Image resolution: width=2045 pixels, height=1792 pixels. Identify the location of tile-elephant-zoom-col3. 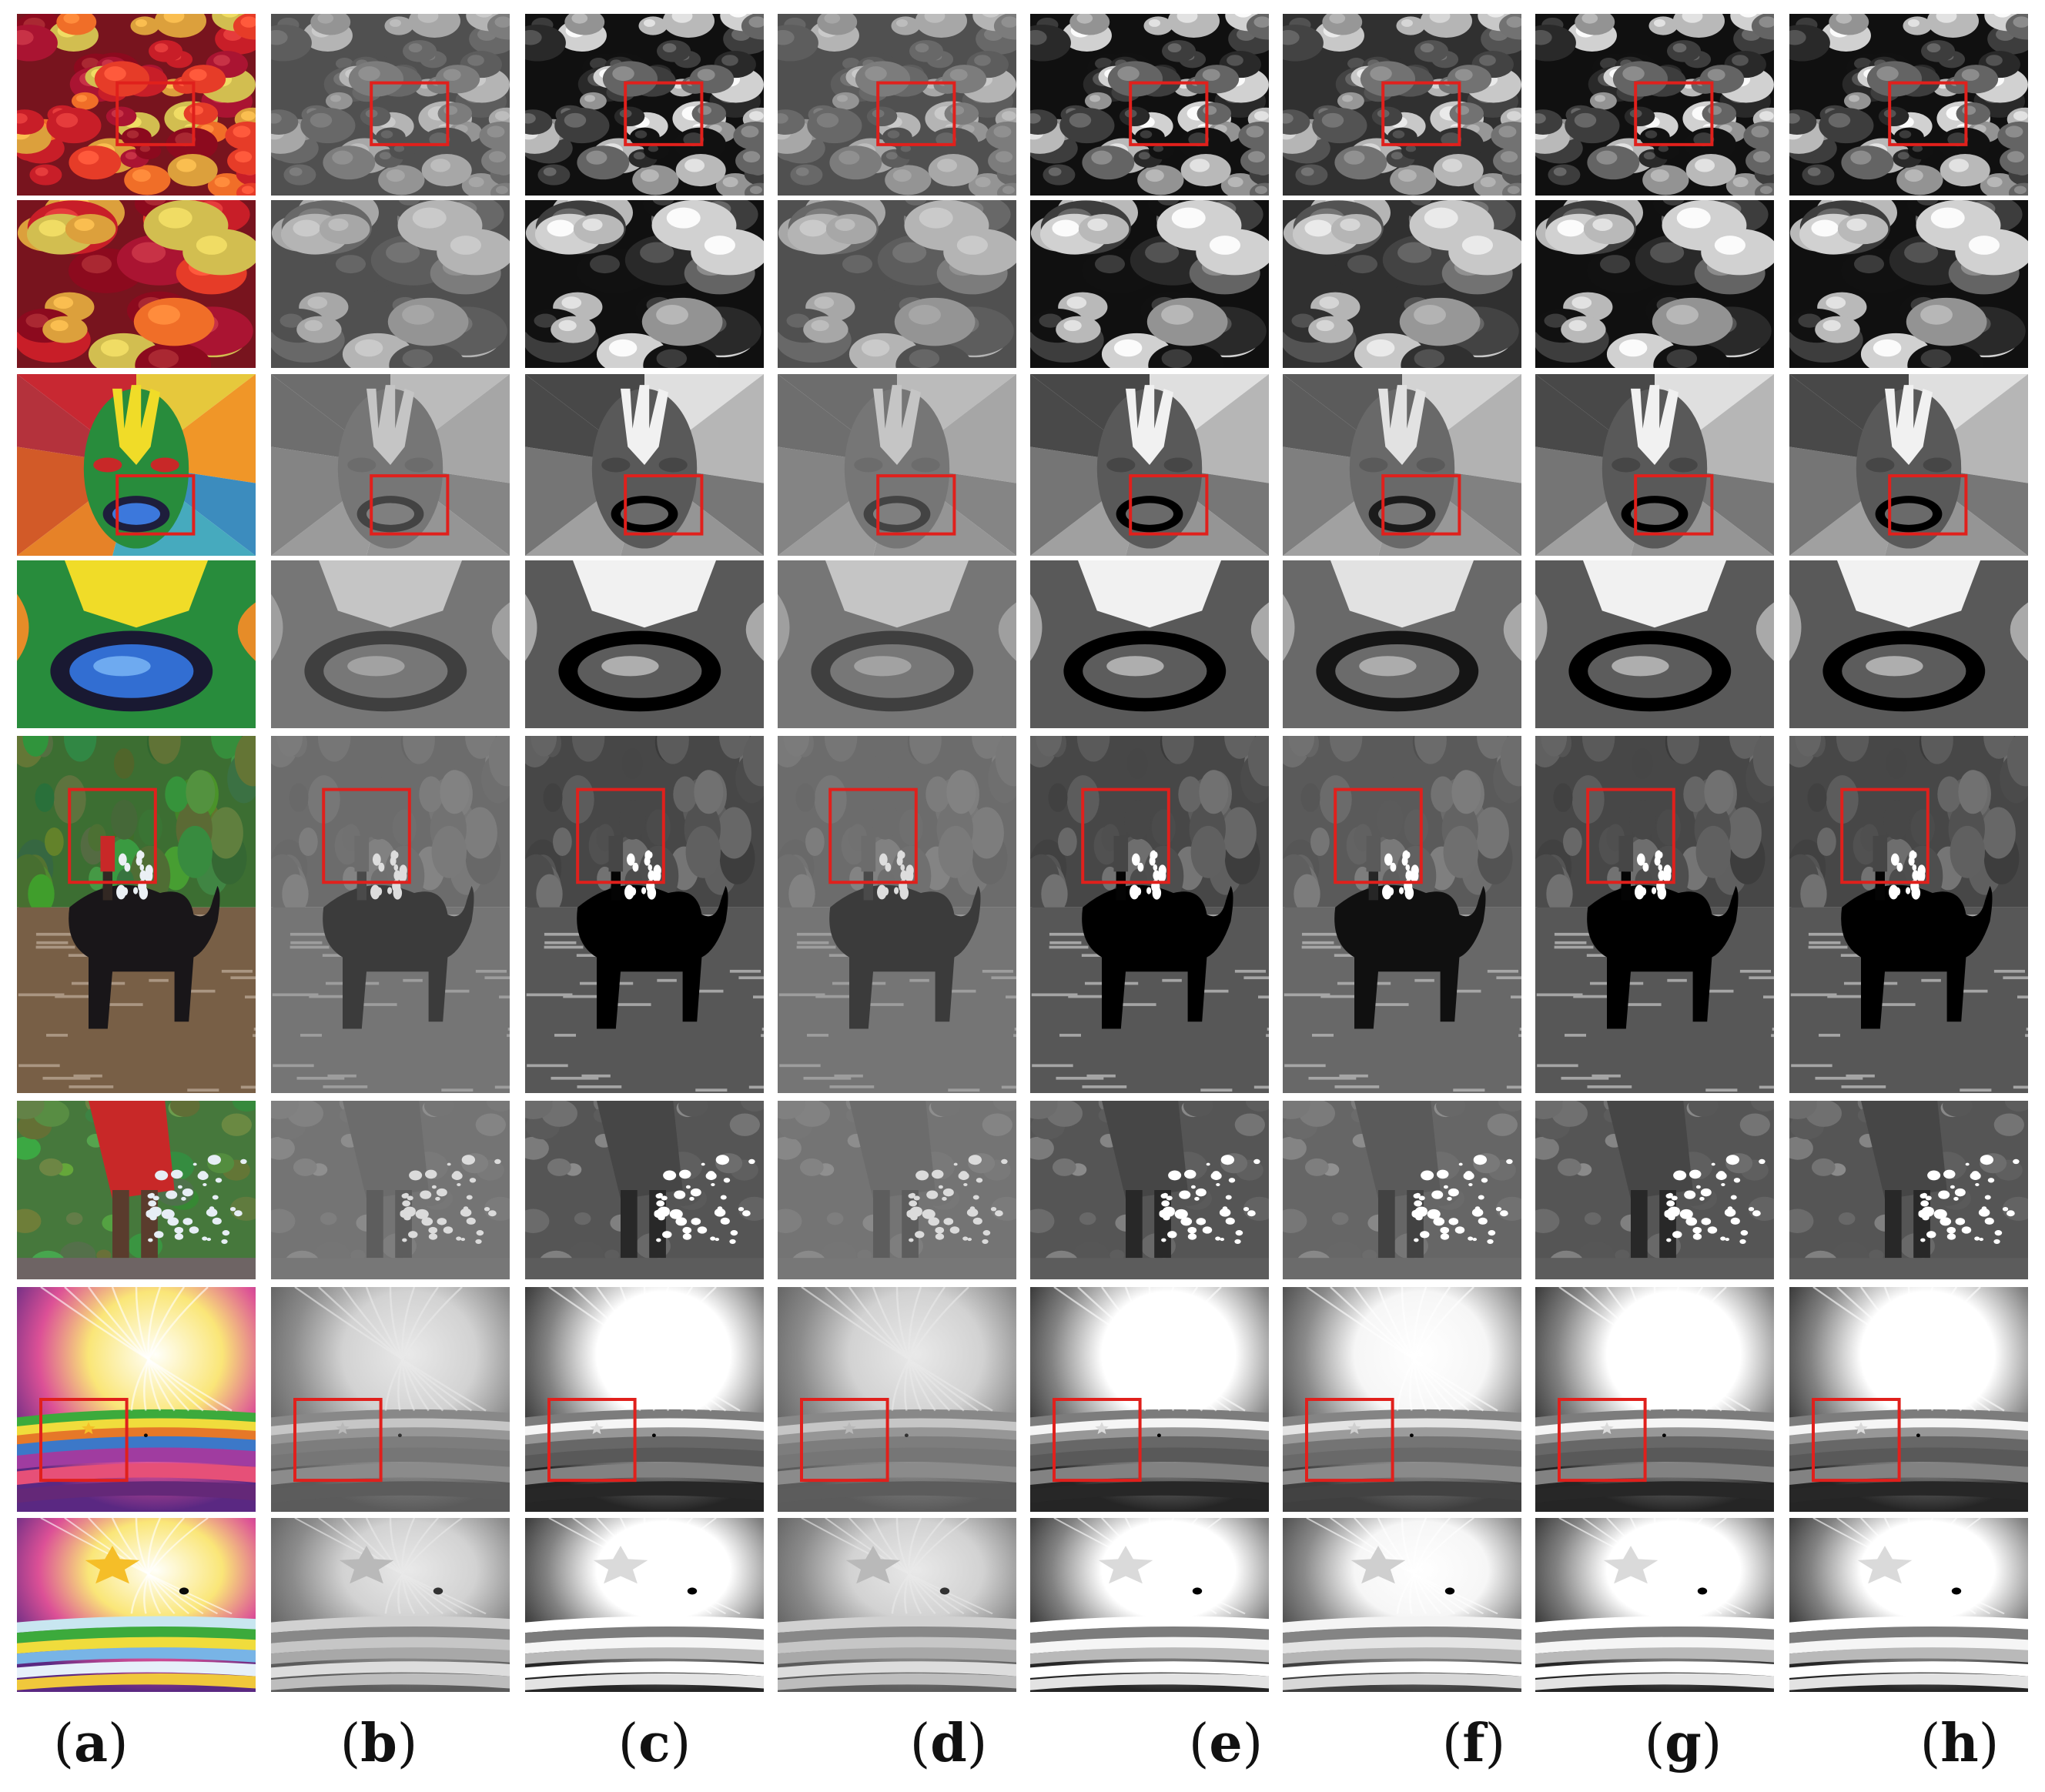
(644, 1190).